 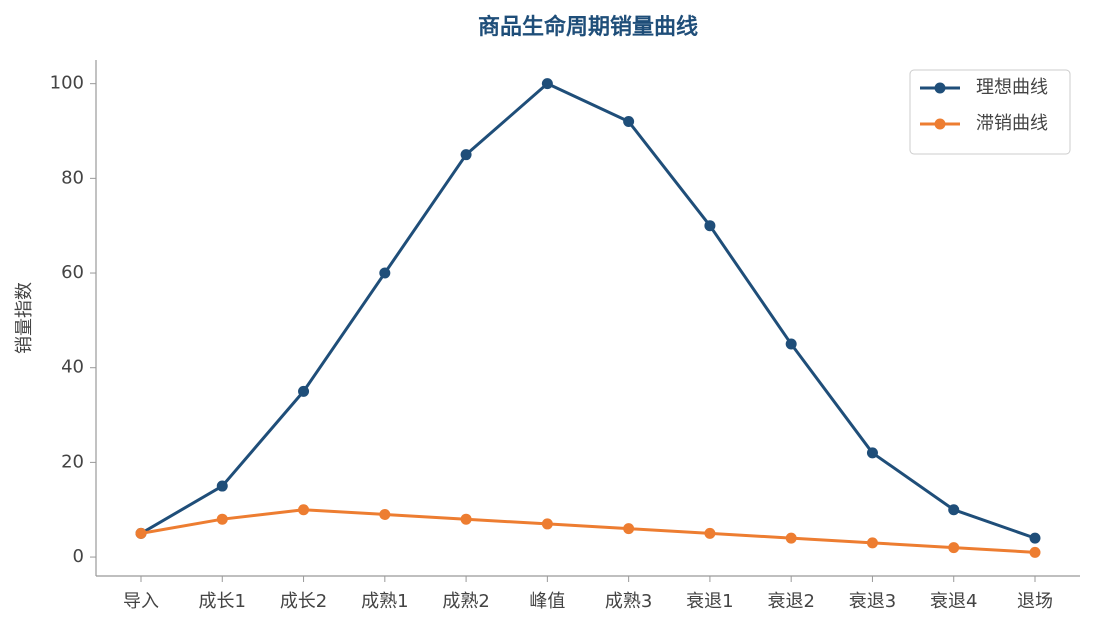 What do you see at coordinates (141, 601) in the screenshot?
I see `x-tick-label: 导入` at bounding box center [141, 601].